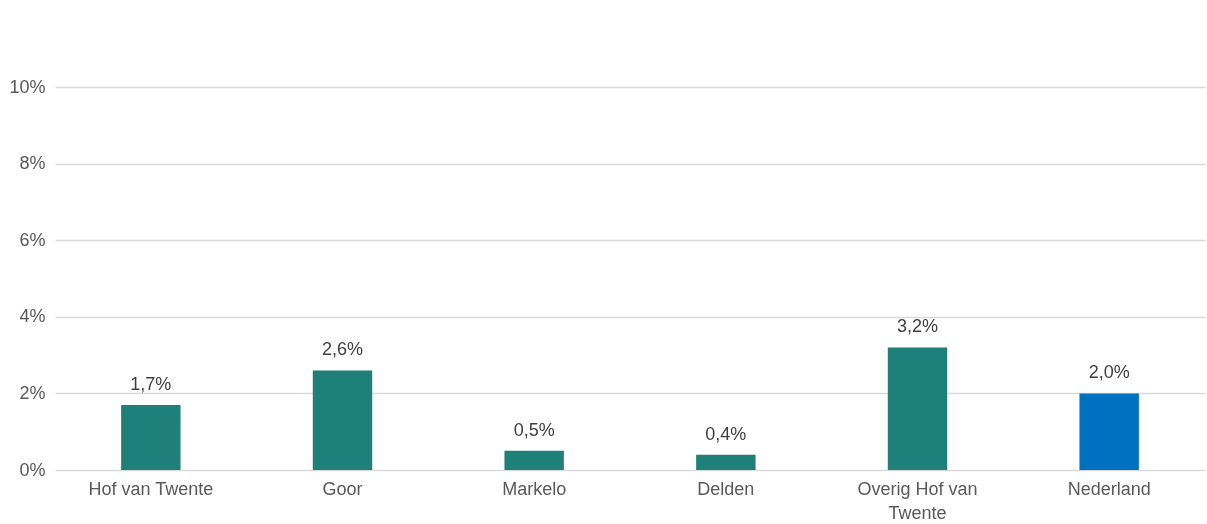  What do you see at coordinates (917, 326) in the screenshot?
I see `data-label: 3,2%` at bounding box center [917, 326].